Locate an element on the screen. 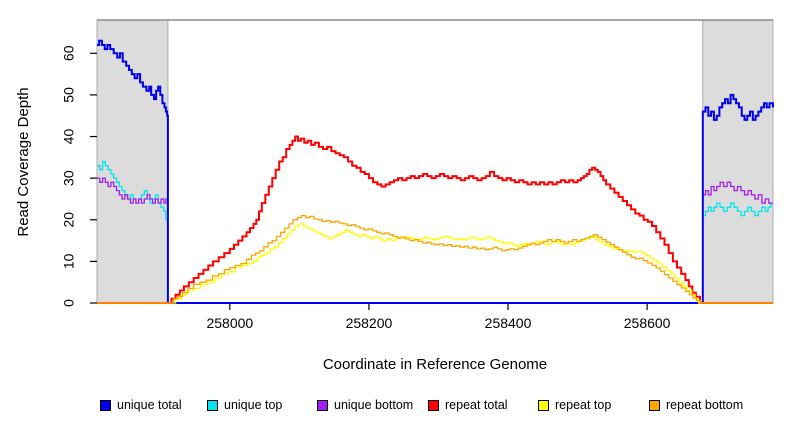  x-tick-label: 258200 is located at coordinates (369, 323).